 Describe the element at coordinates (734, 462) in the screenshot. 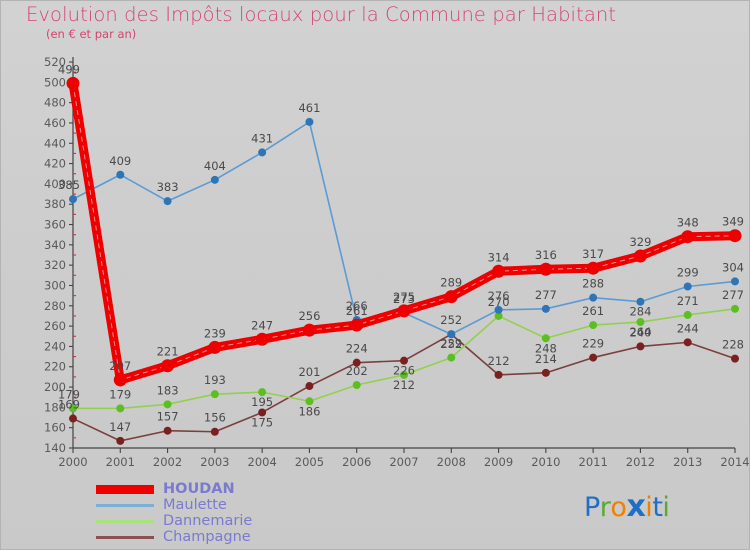

I see `x-tick-label: 2014` at that location.